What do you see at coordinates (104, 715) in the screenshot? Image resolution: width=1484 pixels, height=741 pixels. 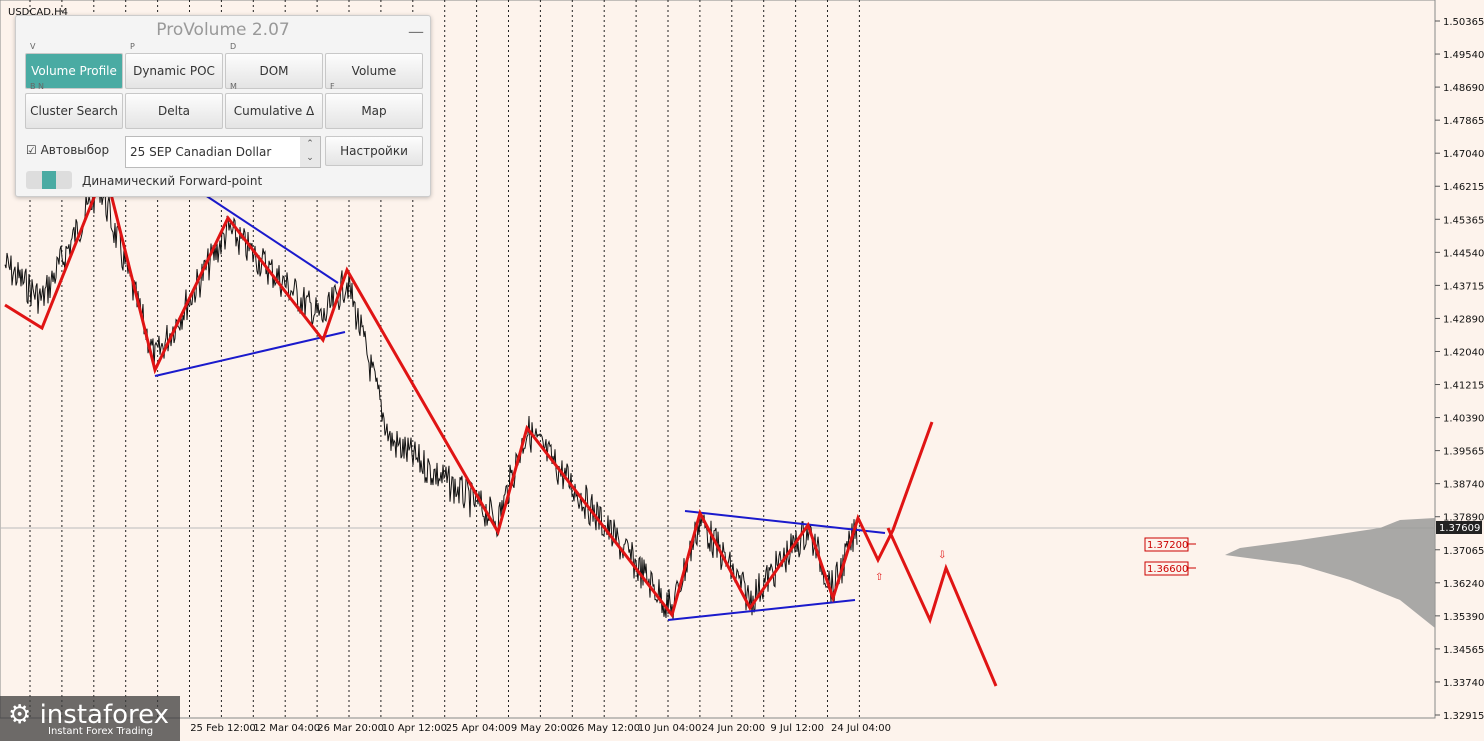 I see `brand-text: instaforex` at bounding box center [104, 715].